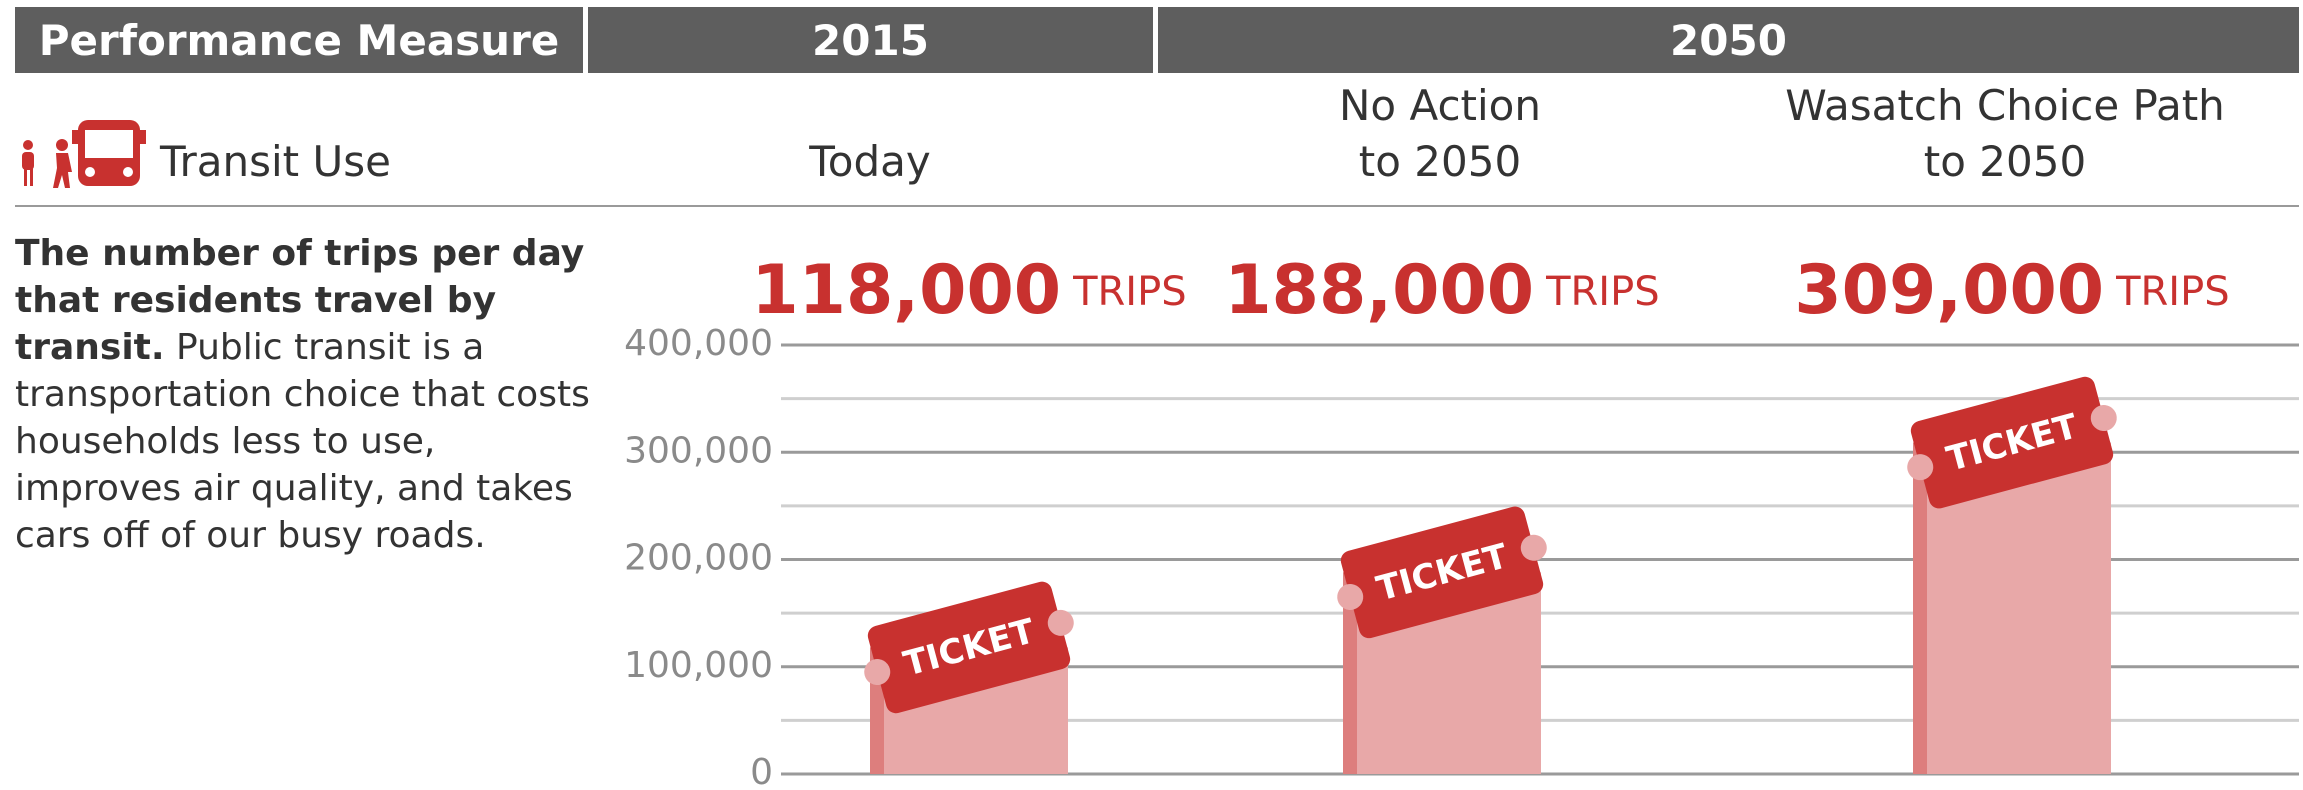 This screenshot has height=790, width=2303. What do you see at coordinates (299, 40) in the screenshot?
I see `header-cell: Performance Measure` at bounding box center [299, 40].